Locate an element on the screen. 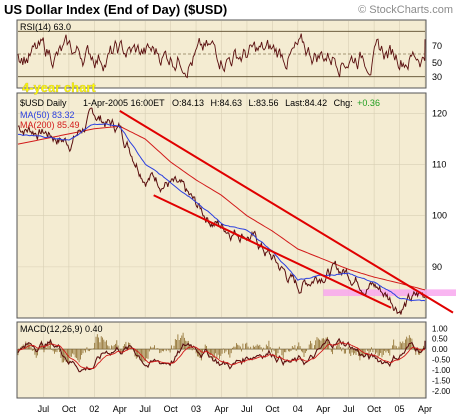  high-value: H:84.63 is located at coordinates (226, 103).